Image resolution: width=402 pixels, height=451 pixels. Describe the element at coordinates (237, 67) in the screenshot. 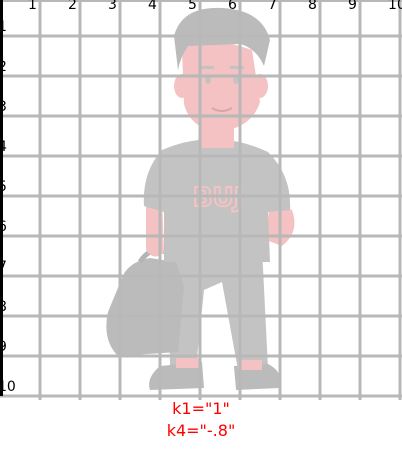

I see `figure-right-eyebrow` at that location.